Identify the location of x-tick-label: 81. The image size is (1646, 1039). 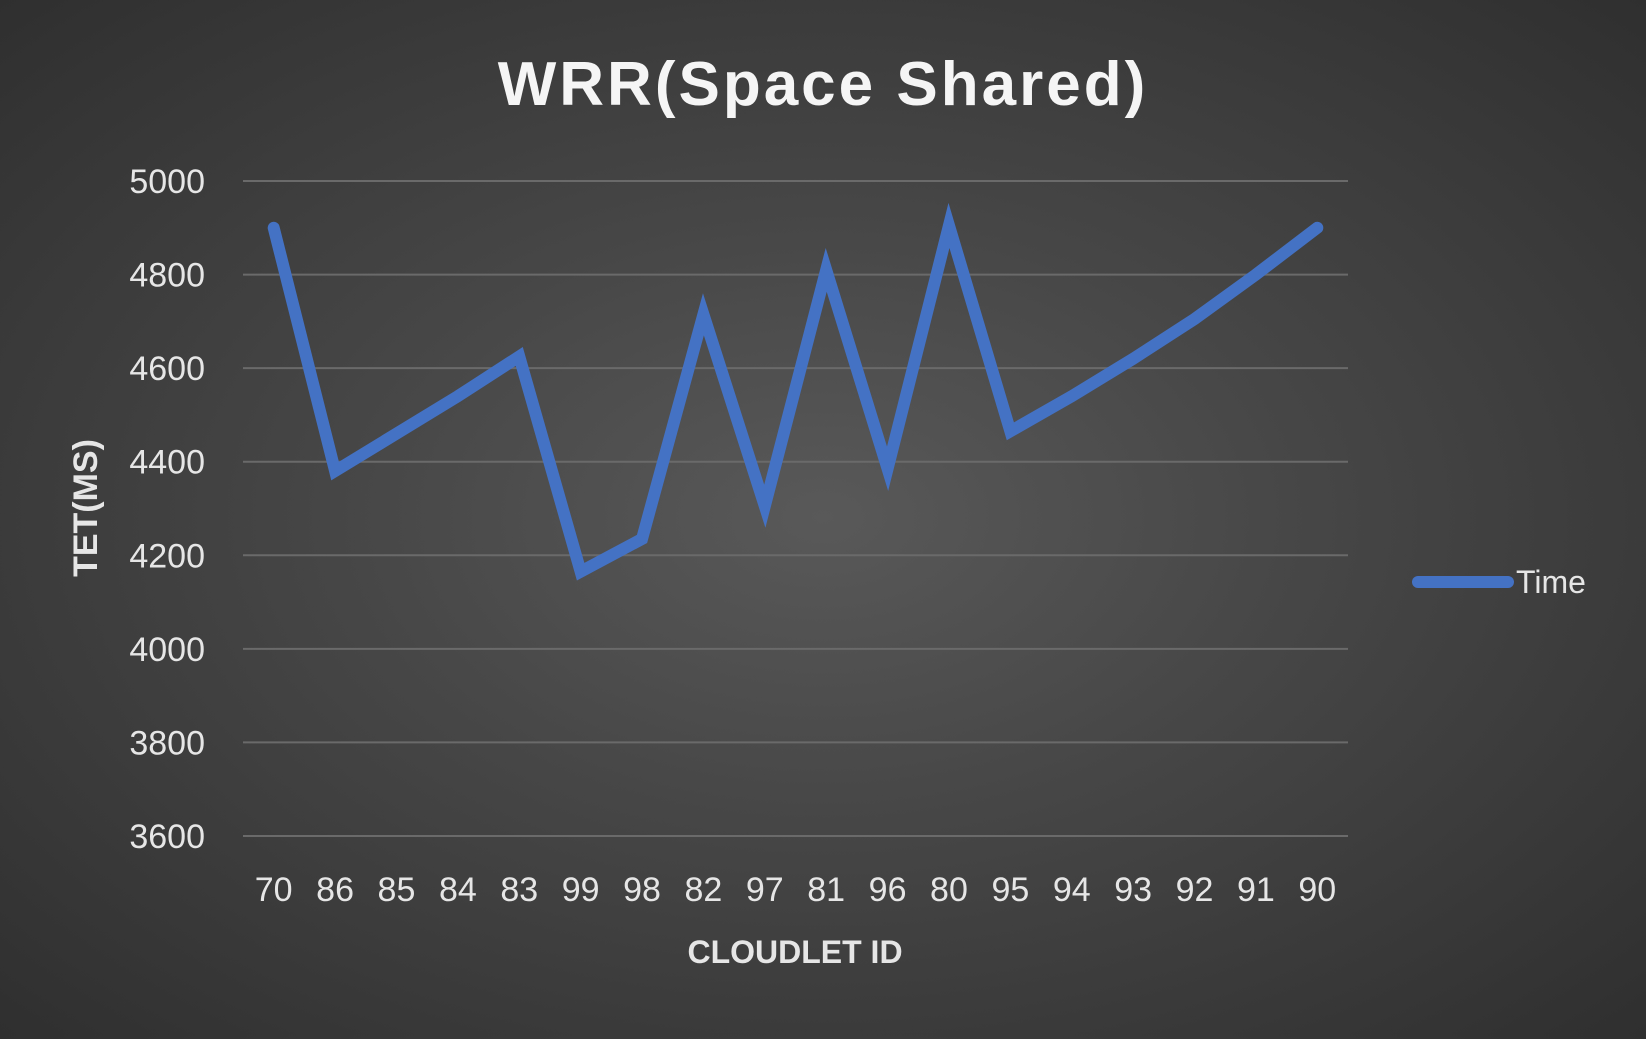
(826, 890).